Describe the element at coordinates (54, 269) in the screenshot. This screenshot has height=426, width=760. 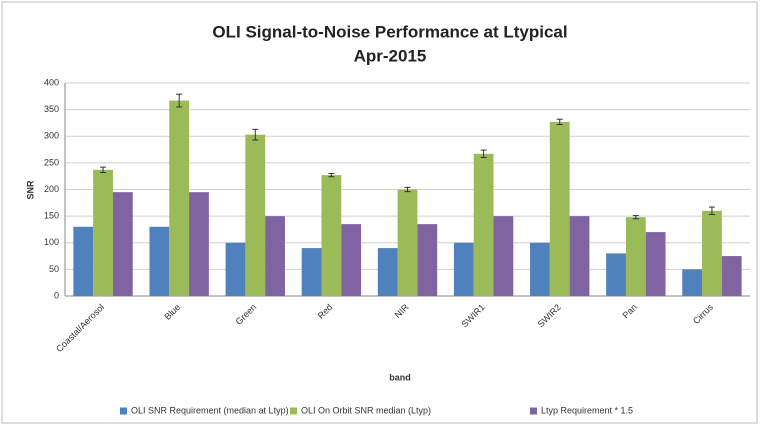
I see `y-tick-label: 50` at that location.